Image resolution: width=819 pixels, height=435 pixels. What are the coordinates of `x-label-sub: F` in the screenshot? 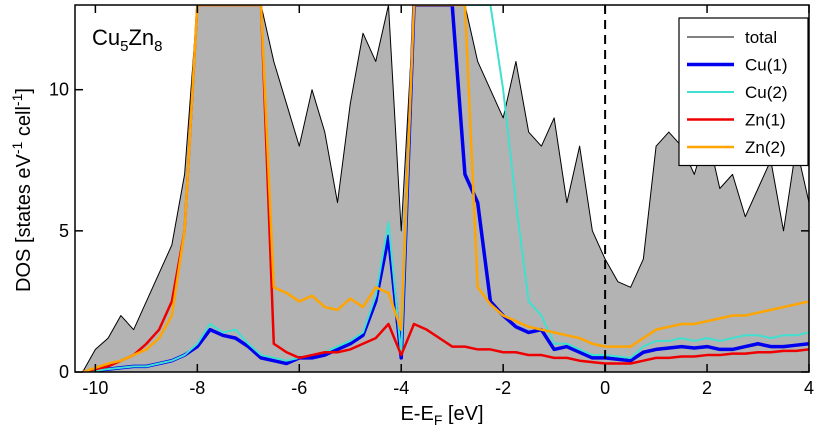 It's located at (438, 420).